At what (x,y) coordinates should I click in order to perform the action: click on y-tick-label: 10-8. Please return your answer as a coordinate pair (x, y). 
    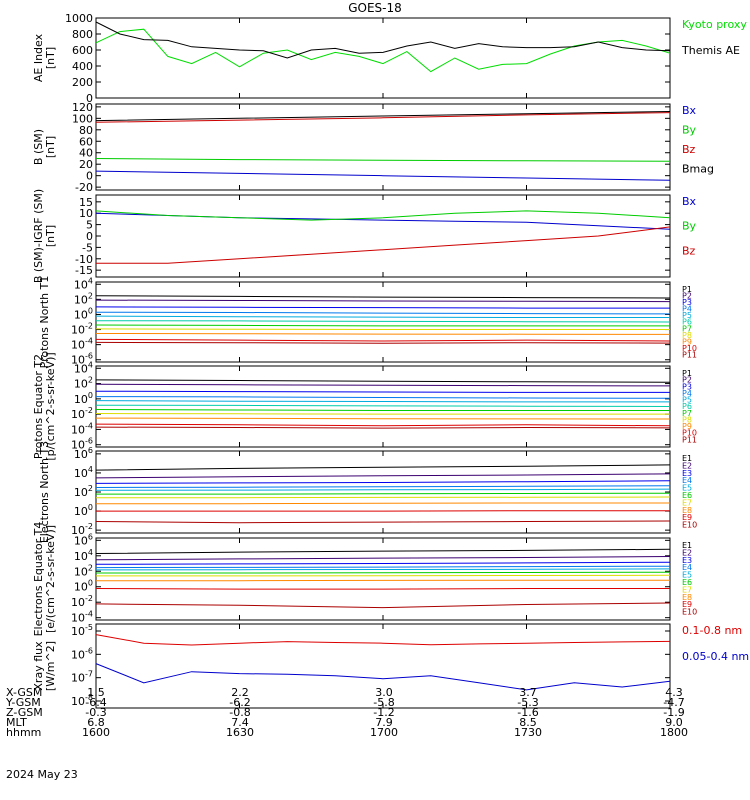
    Looking at the image, I should click on (82, 700).